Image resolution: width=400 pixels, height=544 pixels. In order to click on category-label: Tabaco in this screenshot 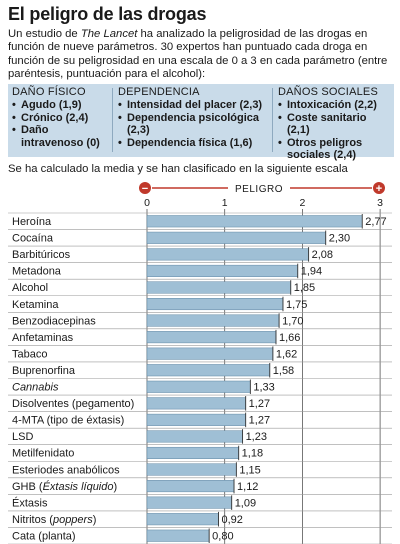, I will do `click(29, 354)`.